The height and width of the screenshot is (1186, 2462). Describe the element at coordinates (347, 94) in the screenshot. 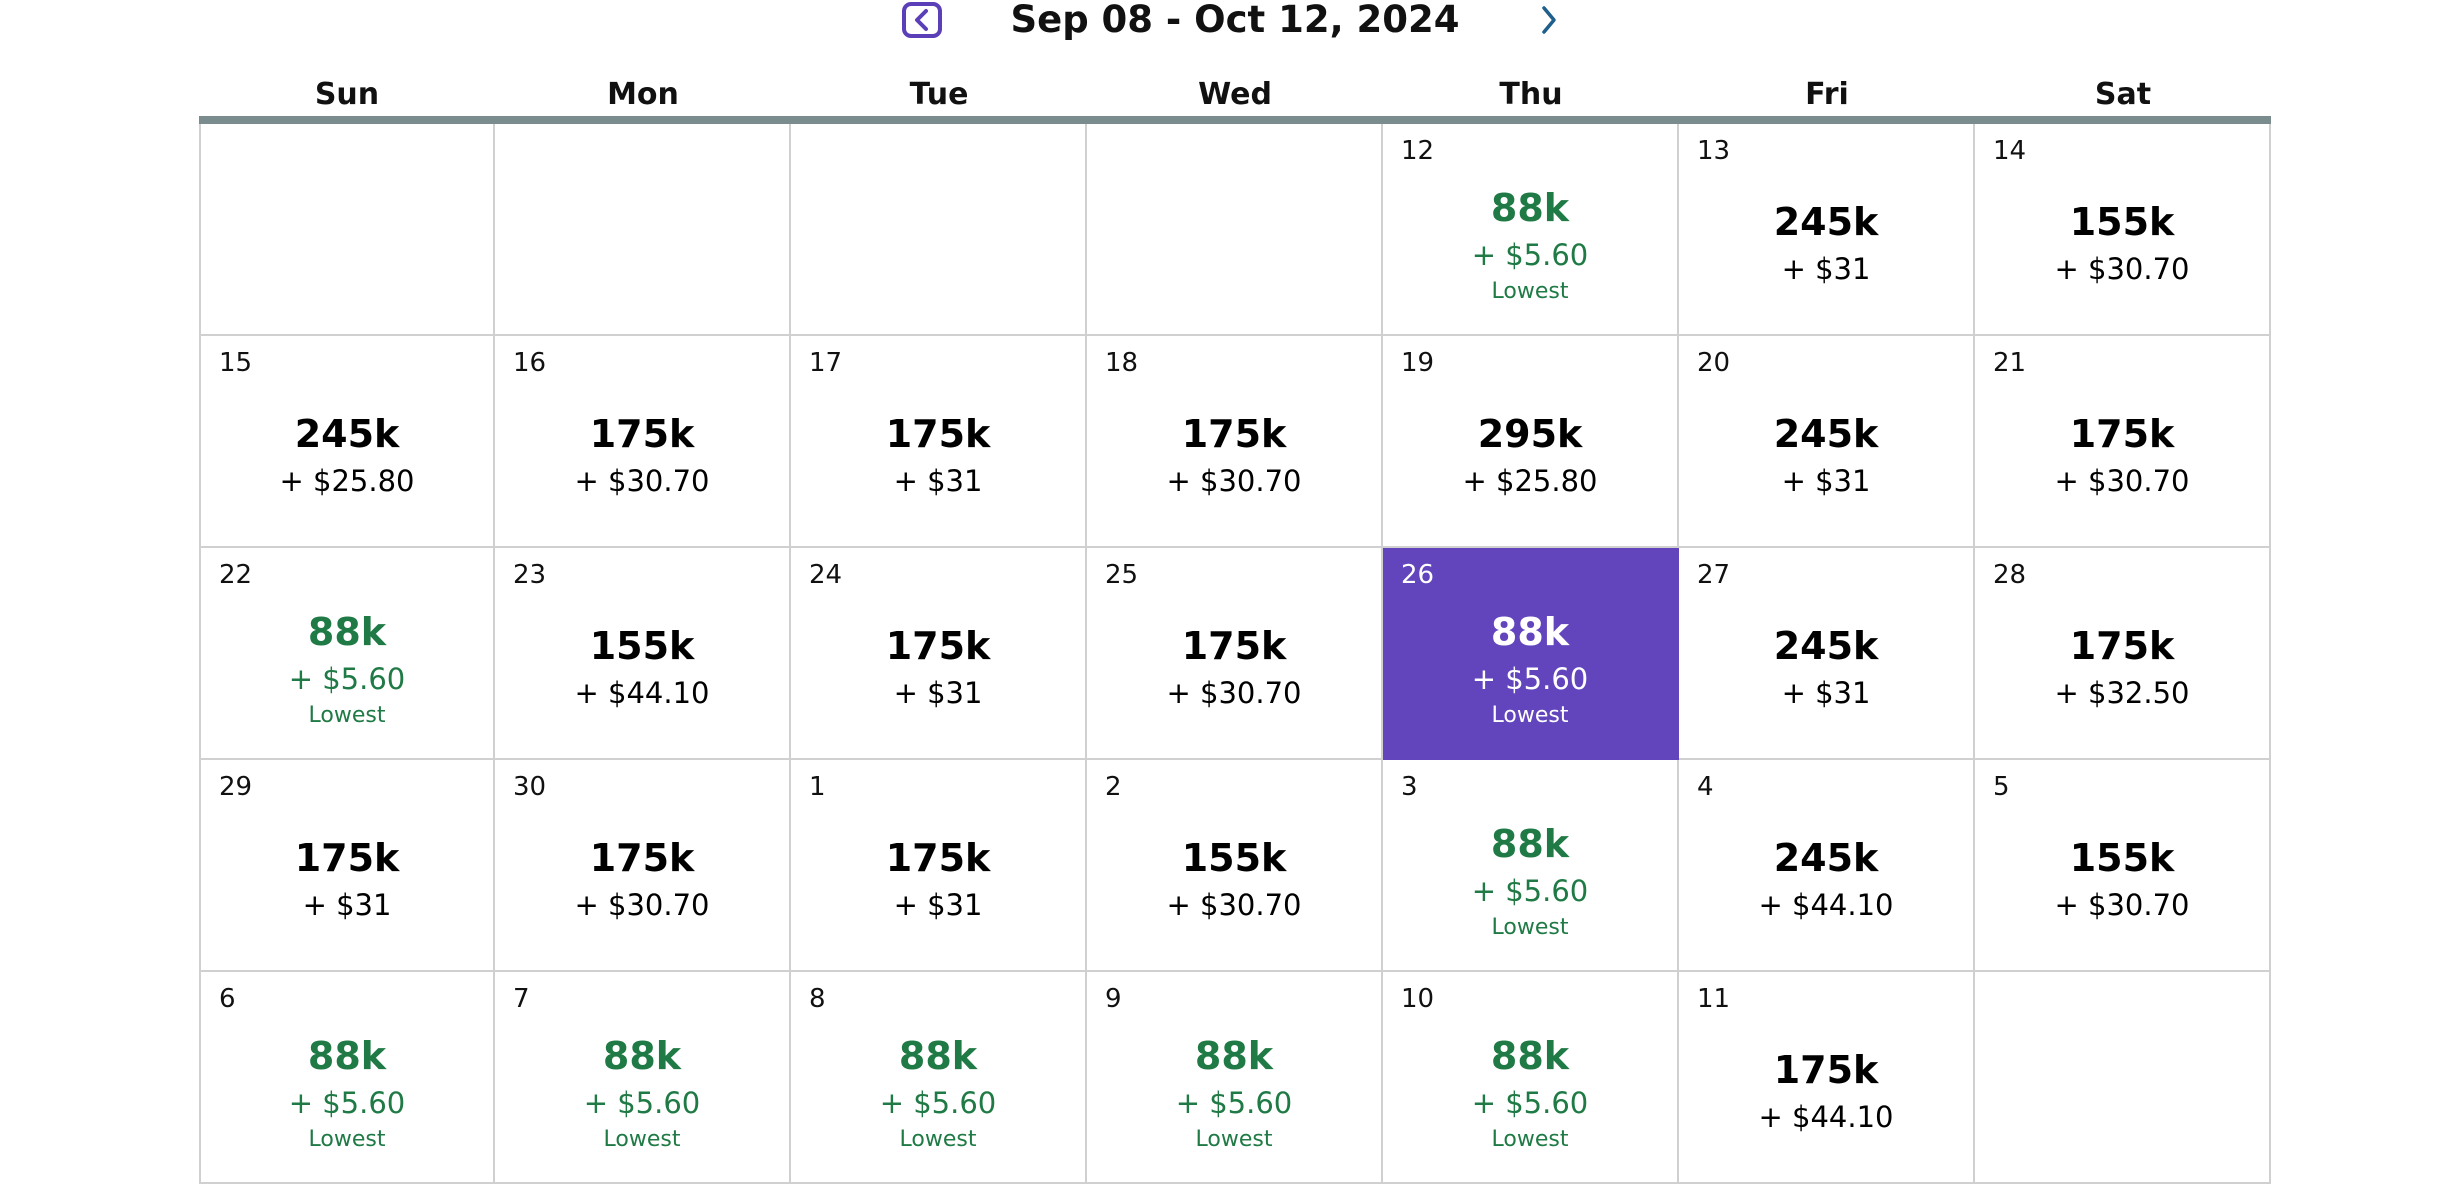

I see `weekday-sun: Sun` at that location.